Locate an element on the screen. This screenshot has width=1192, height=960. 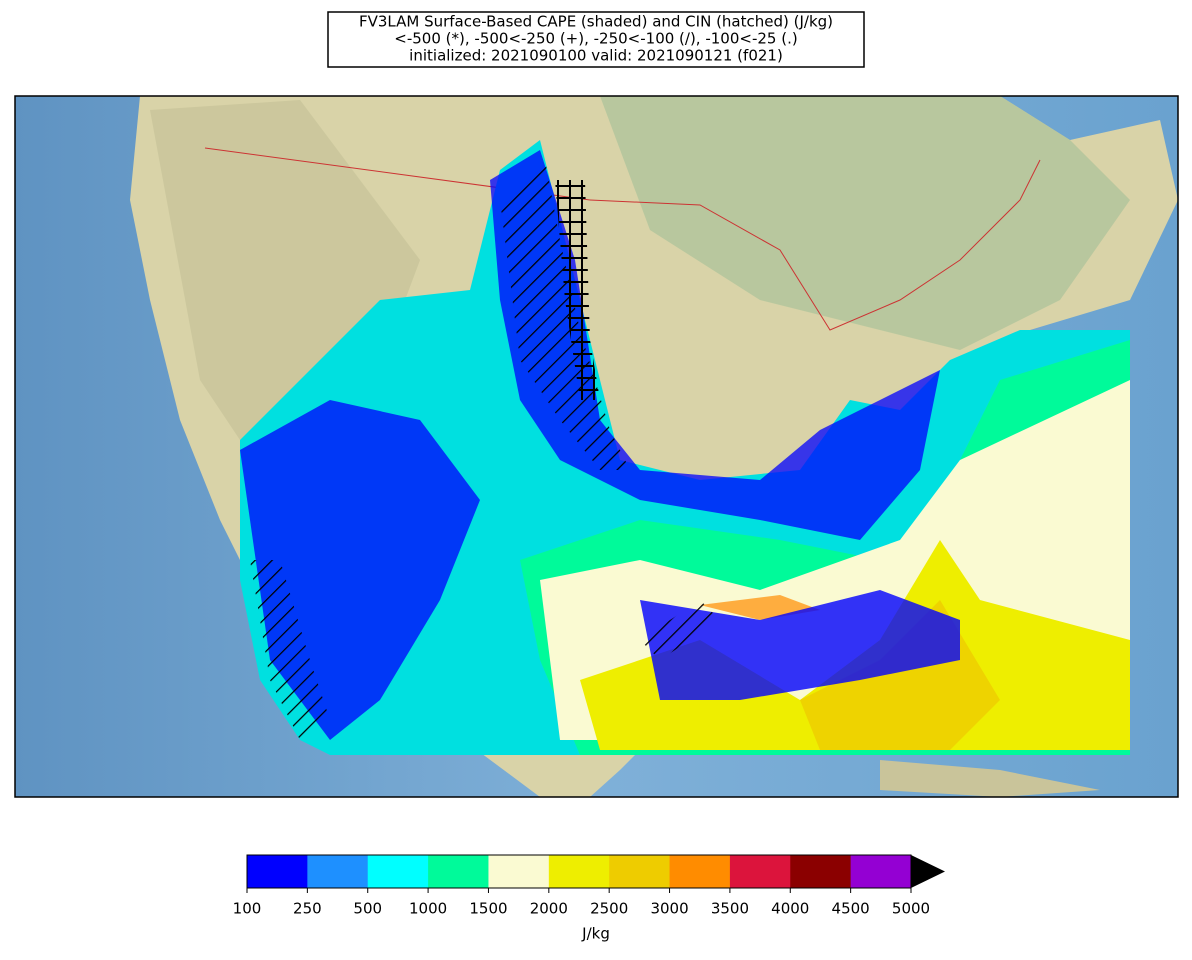
colorbar-tick-label: 100 is located at coordinates (247, 909).